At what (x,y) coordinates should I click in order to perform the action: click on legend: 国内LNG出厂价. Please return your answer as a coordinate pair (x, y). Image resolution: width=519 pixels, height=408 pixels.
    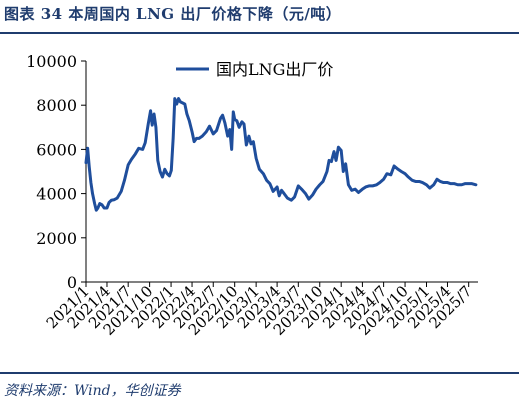
    Looking at the image, I should click on (254, 69).